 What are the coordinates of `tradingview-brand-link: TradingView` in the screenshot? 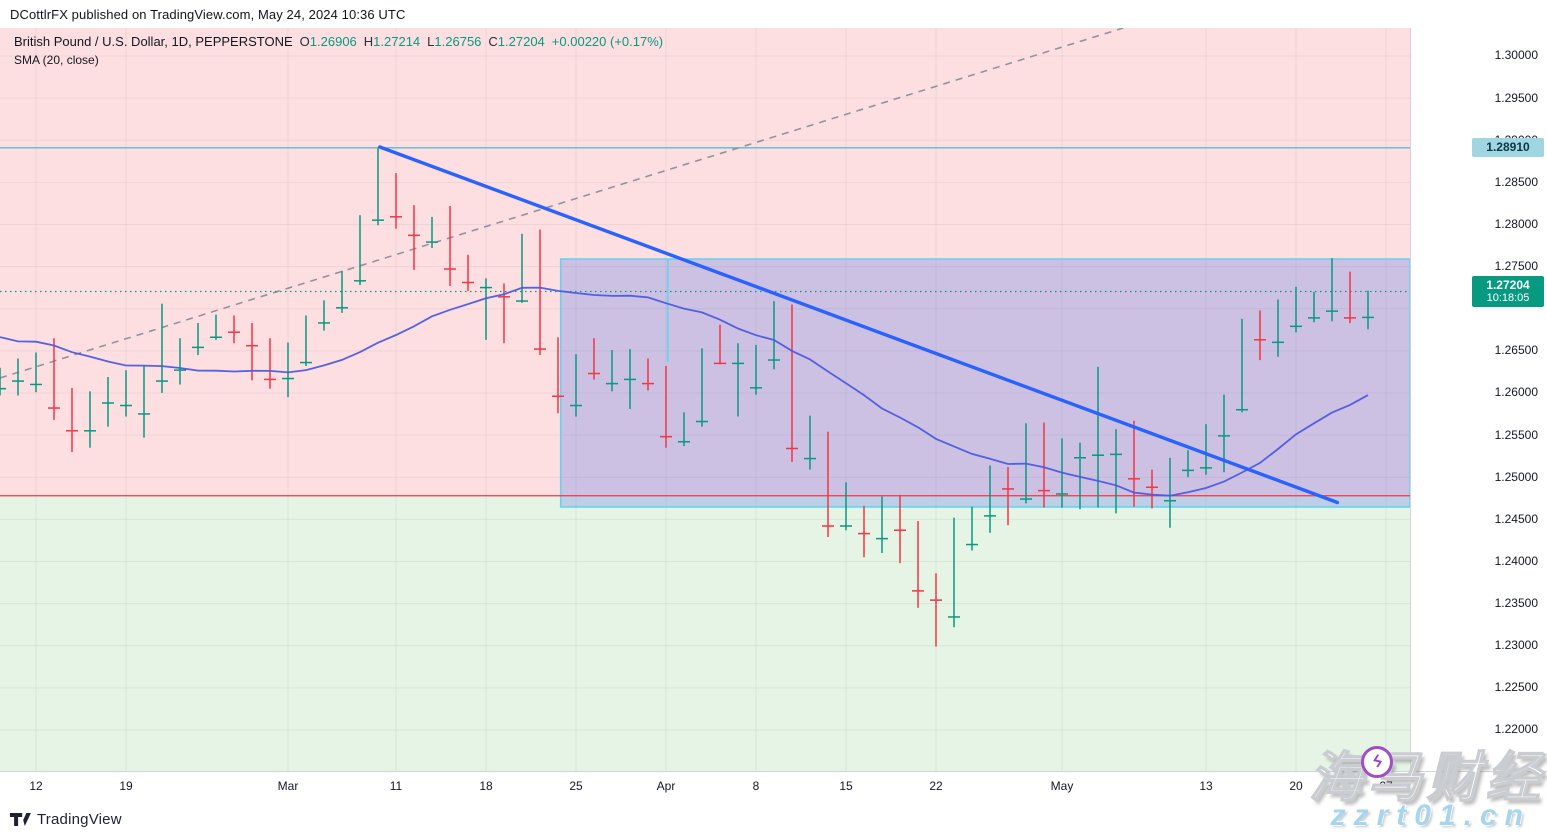 It's located at (66, 819).